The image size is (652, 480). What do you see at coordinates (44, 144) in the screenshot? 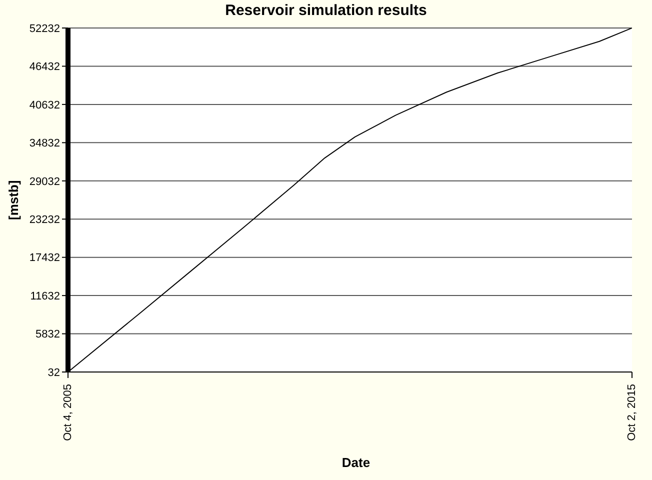
I see `y-tick-label: 34832` at bounding box center [44, 144].